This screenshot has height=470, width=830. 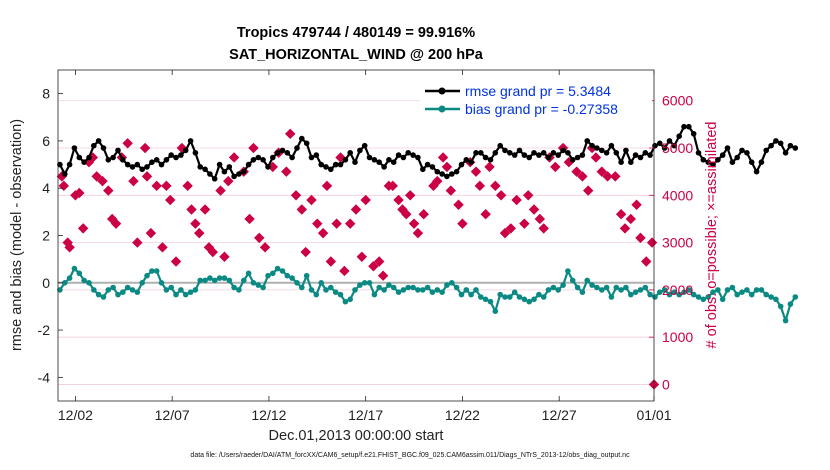 I want to click on y-right-tick-label-6: 6000, so click(x=677, y=101).